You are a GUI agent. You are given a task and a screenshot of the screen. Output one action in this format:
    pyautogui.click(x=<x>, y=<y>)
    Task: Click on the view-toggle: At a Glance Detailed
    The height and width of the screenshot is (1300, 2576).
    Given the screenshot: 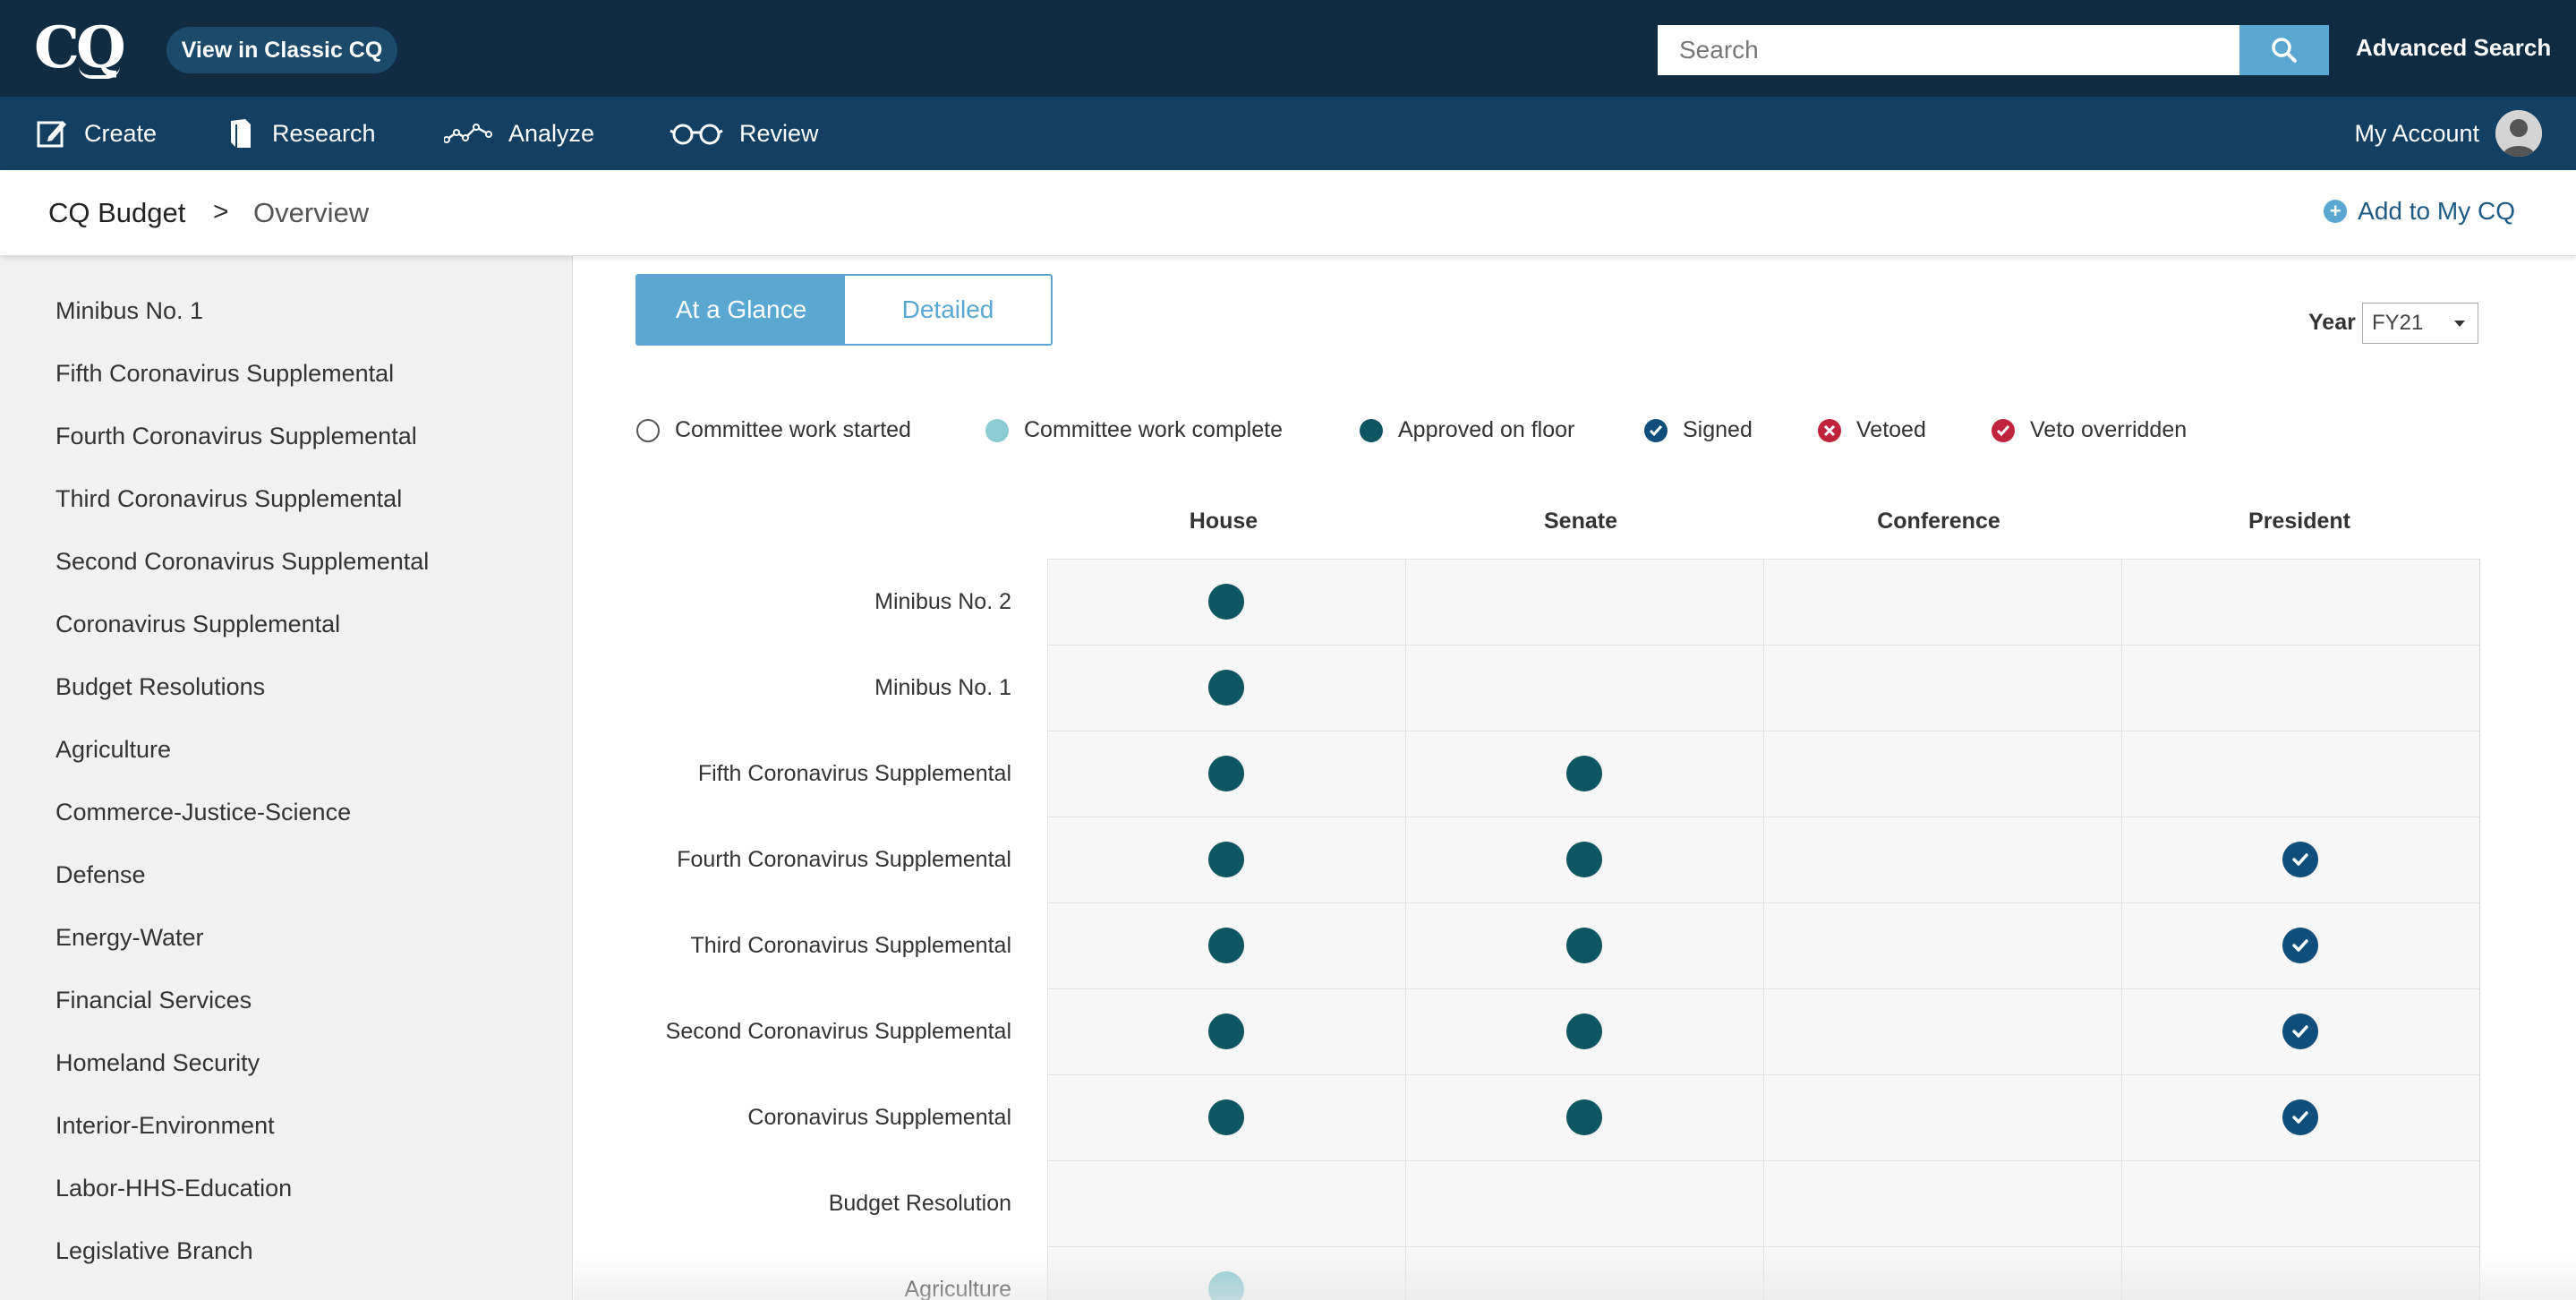 What is the action you would take?
    pyautogui.click(x=844, y=310)
    